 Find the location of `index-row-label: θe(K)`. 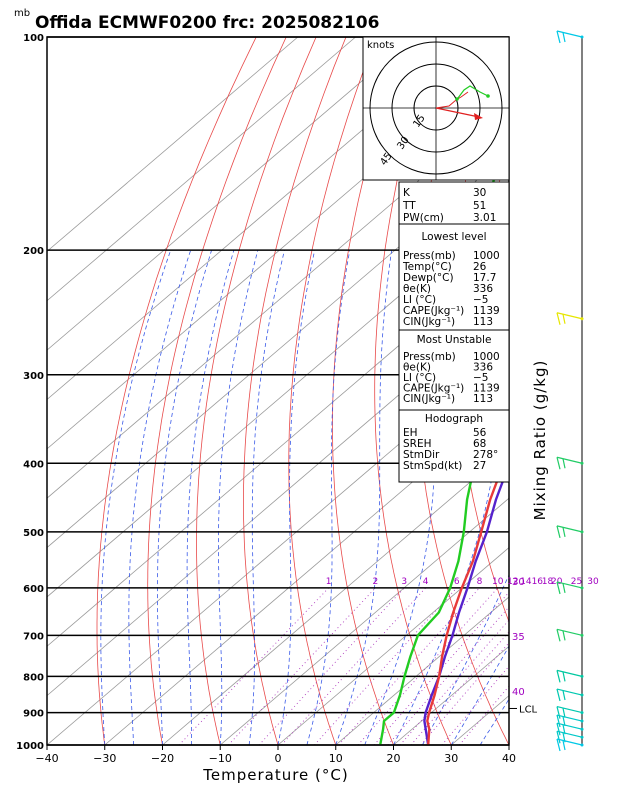

index-row-label: θe(K) is located at coordinates (417, 289).